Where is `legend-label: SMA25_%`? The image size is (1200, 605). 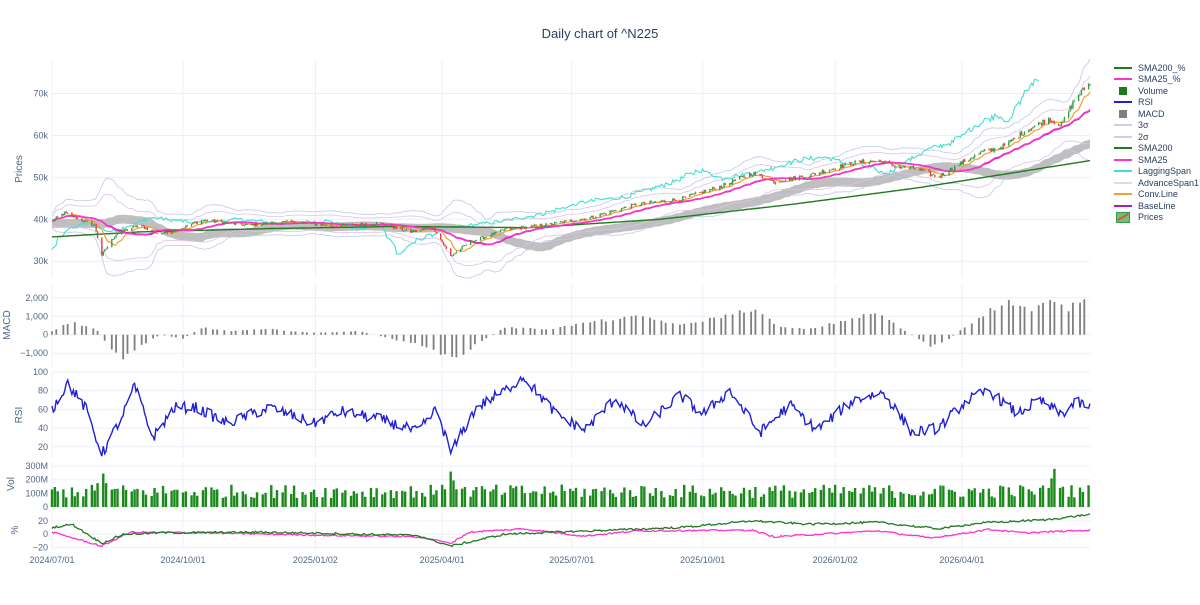 legend-label: SMA25_% is located at coordinates (1159, 79).